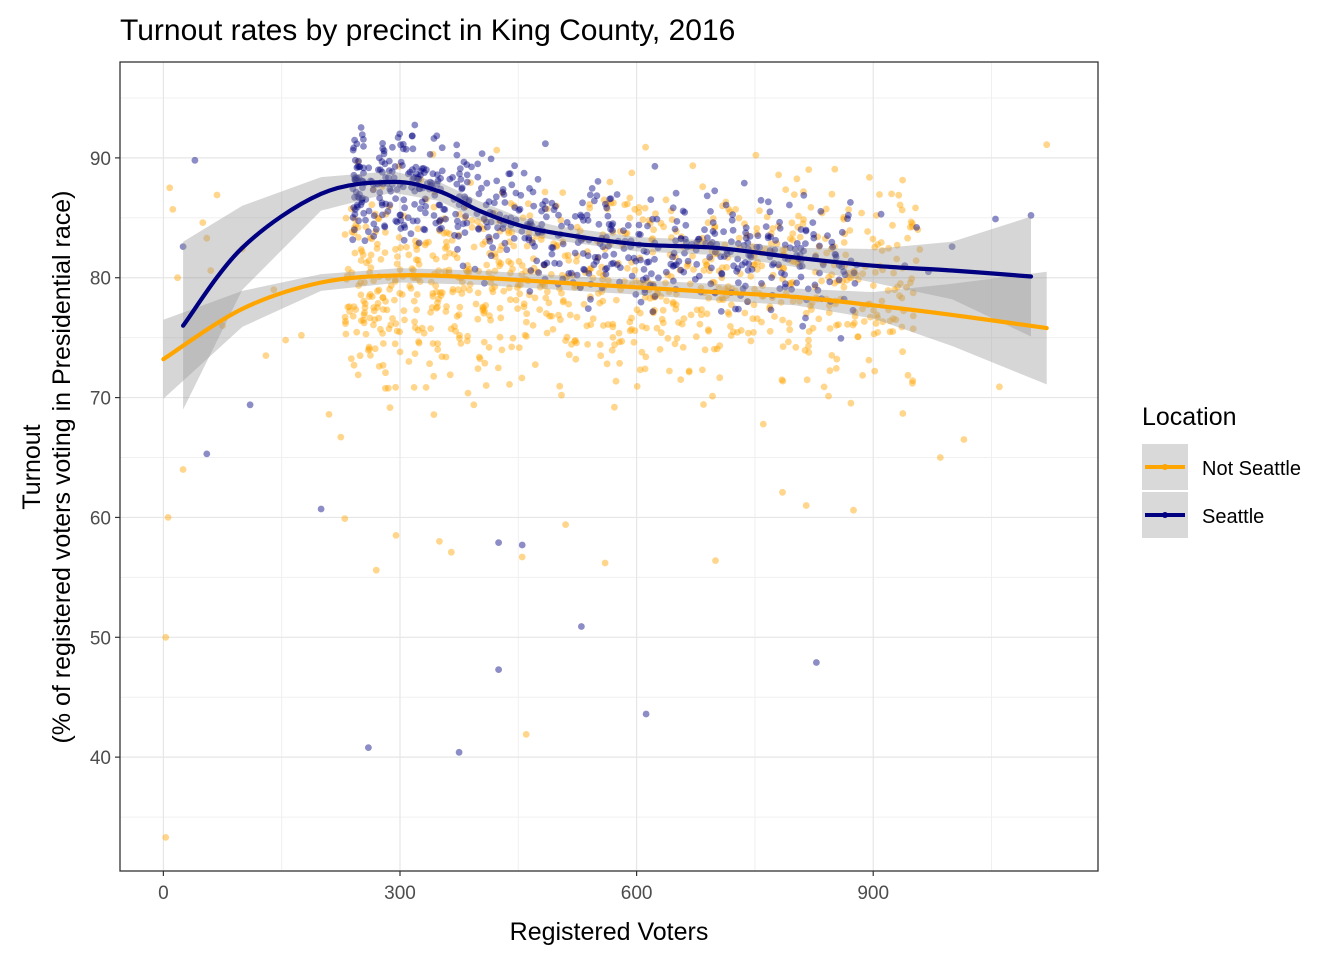 The height and width of the screenshot is (960, 1344). What do you see at coordinates (1233, 517) in the screenshot?
I see `legend-label-seattle: Seattle` at bounding box center [1233, 517].